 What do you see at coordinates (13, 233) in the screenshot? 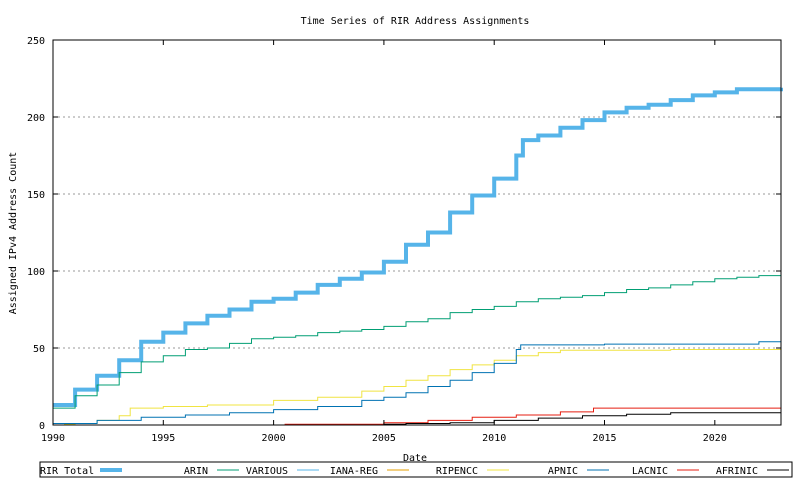
I see `y-axis-label: Assigned IPv4 Address Count` at bounding box center [13, 233].